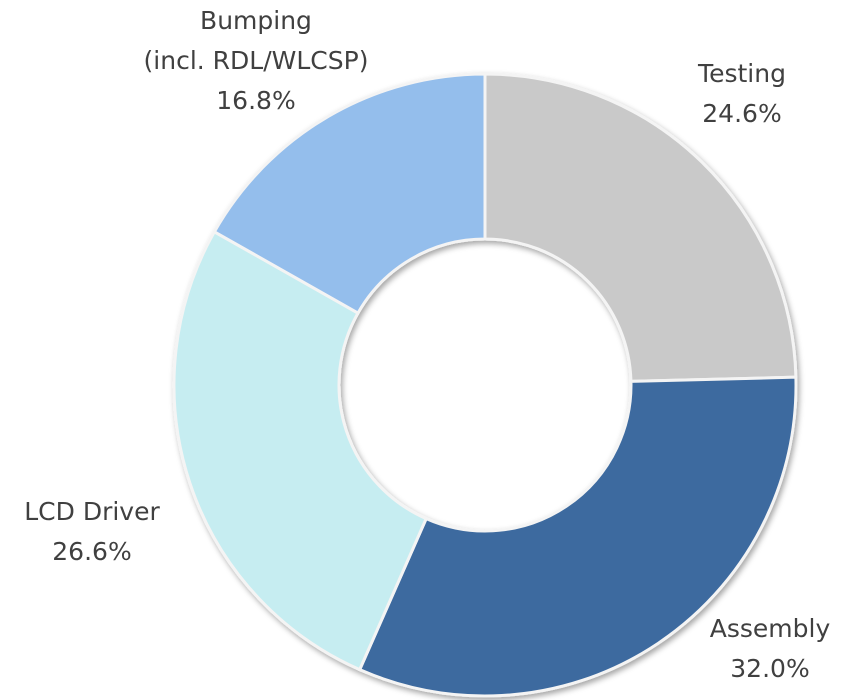 This screenshot has height=700, width=862. I want to click on category-label: LCD Driver, so click(92, 511).